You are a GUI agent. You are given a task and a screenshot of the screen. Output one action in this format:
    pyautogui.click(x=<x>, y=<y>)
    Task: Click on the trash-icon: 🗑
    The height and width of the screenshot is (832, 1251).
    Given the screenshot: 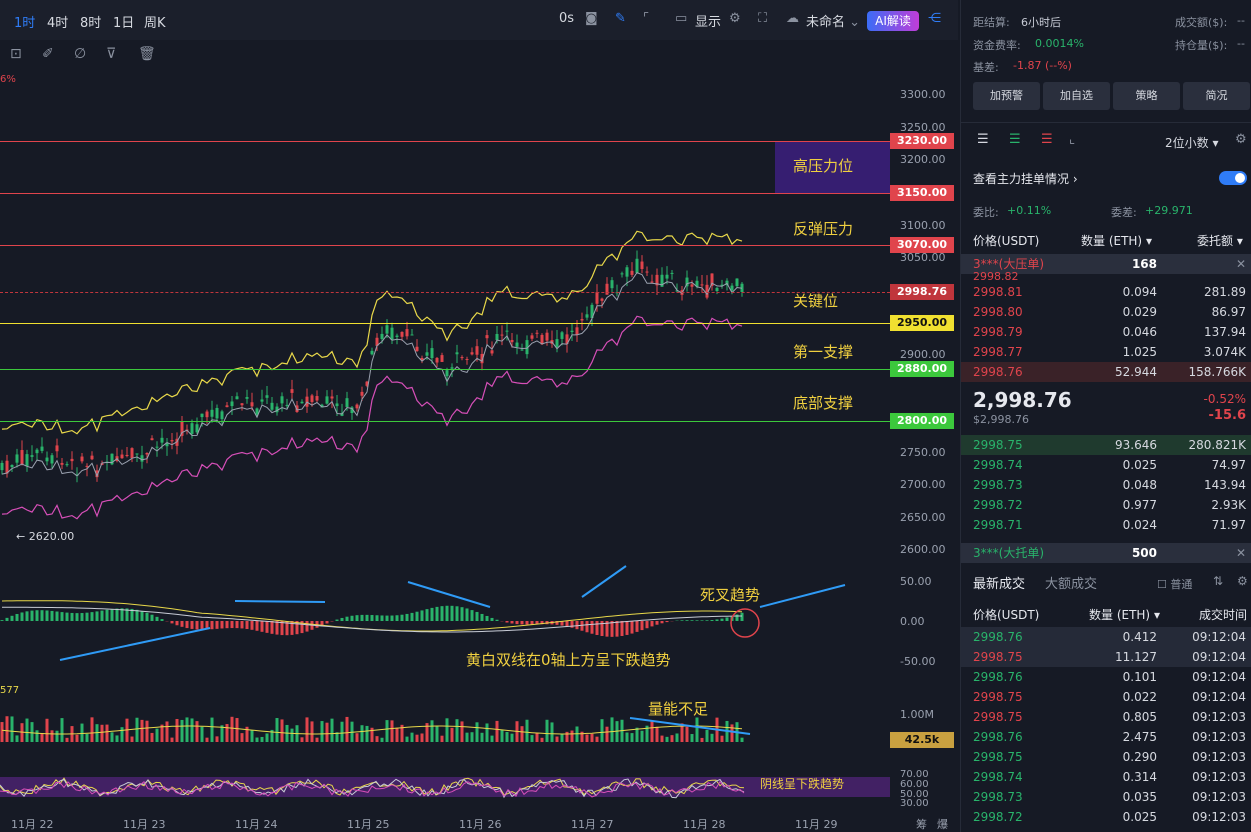 What is the action you would take?
    pyautogui.click(x=147, y=54)
    